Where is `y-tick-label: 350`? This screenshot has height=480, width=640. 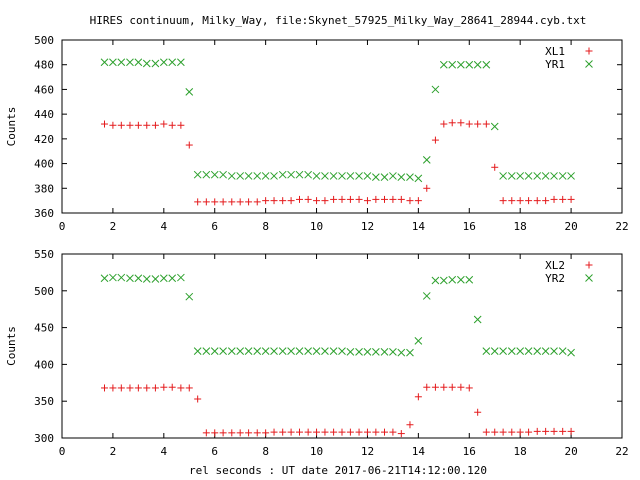
y-tick-label: 350 is located at coordinates (44, 401).